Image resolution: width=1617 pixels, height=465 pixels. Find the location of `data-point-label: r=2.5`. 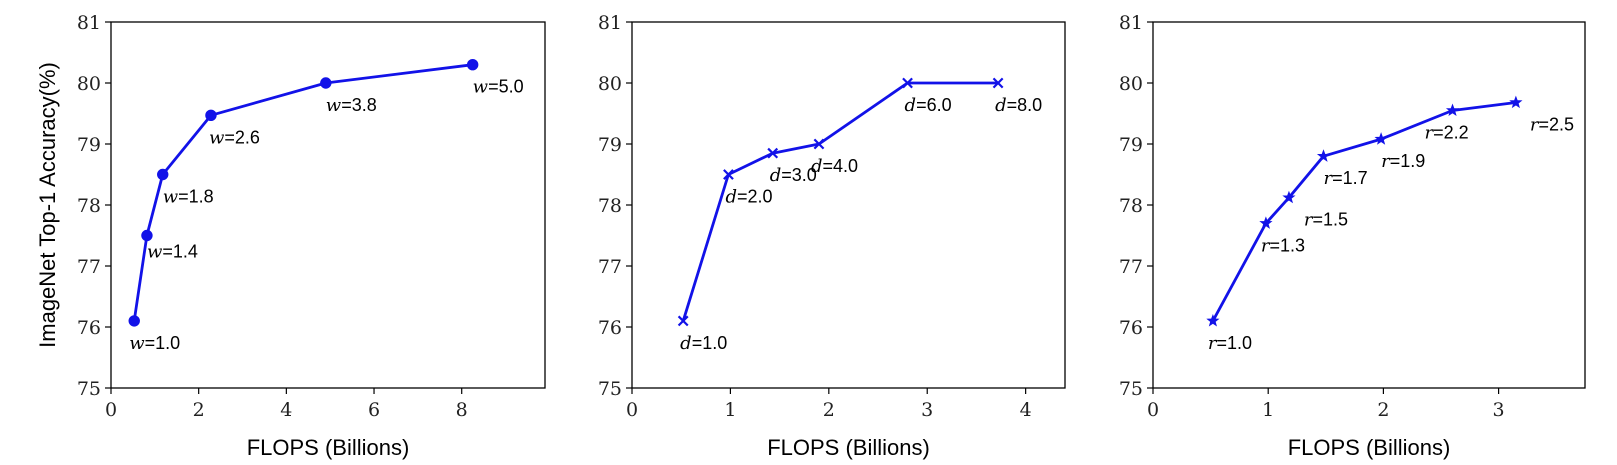

data-point-label: r=2.5 is located at coordinates (1552, 125).